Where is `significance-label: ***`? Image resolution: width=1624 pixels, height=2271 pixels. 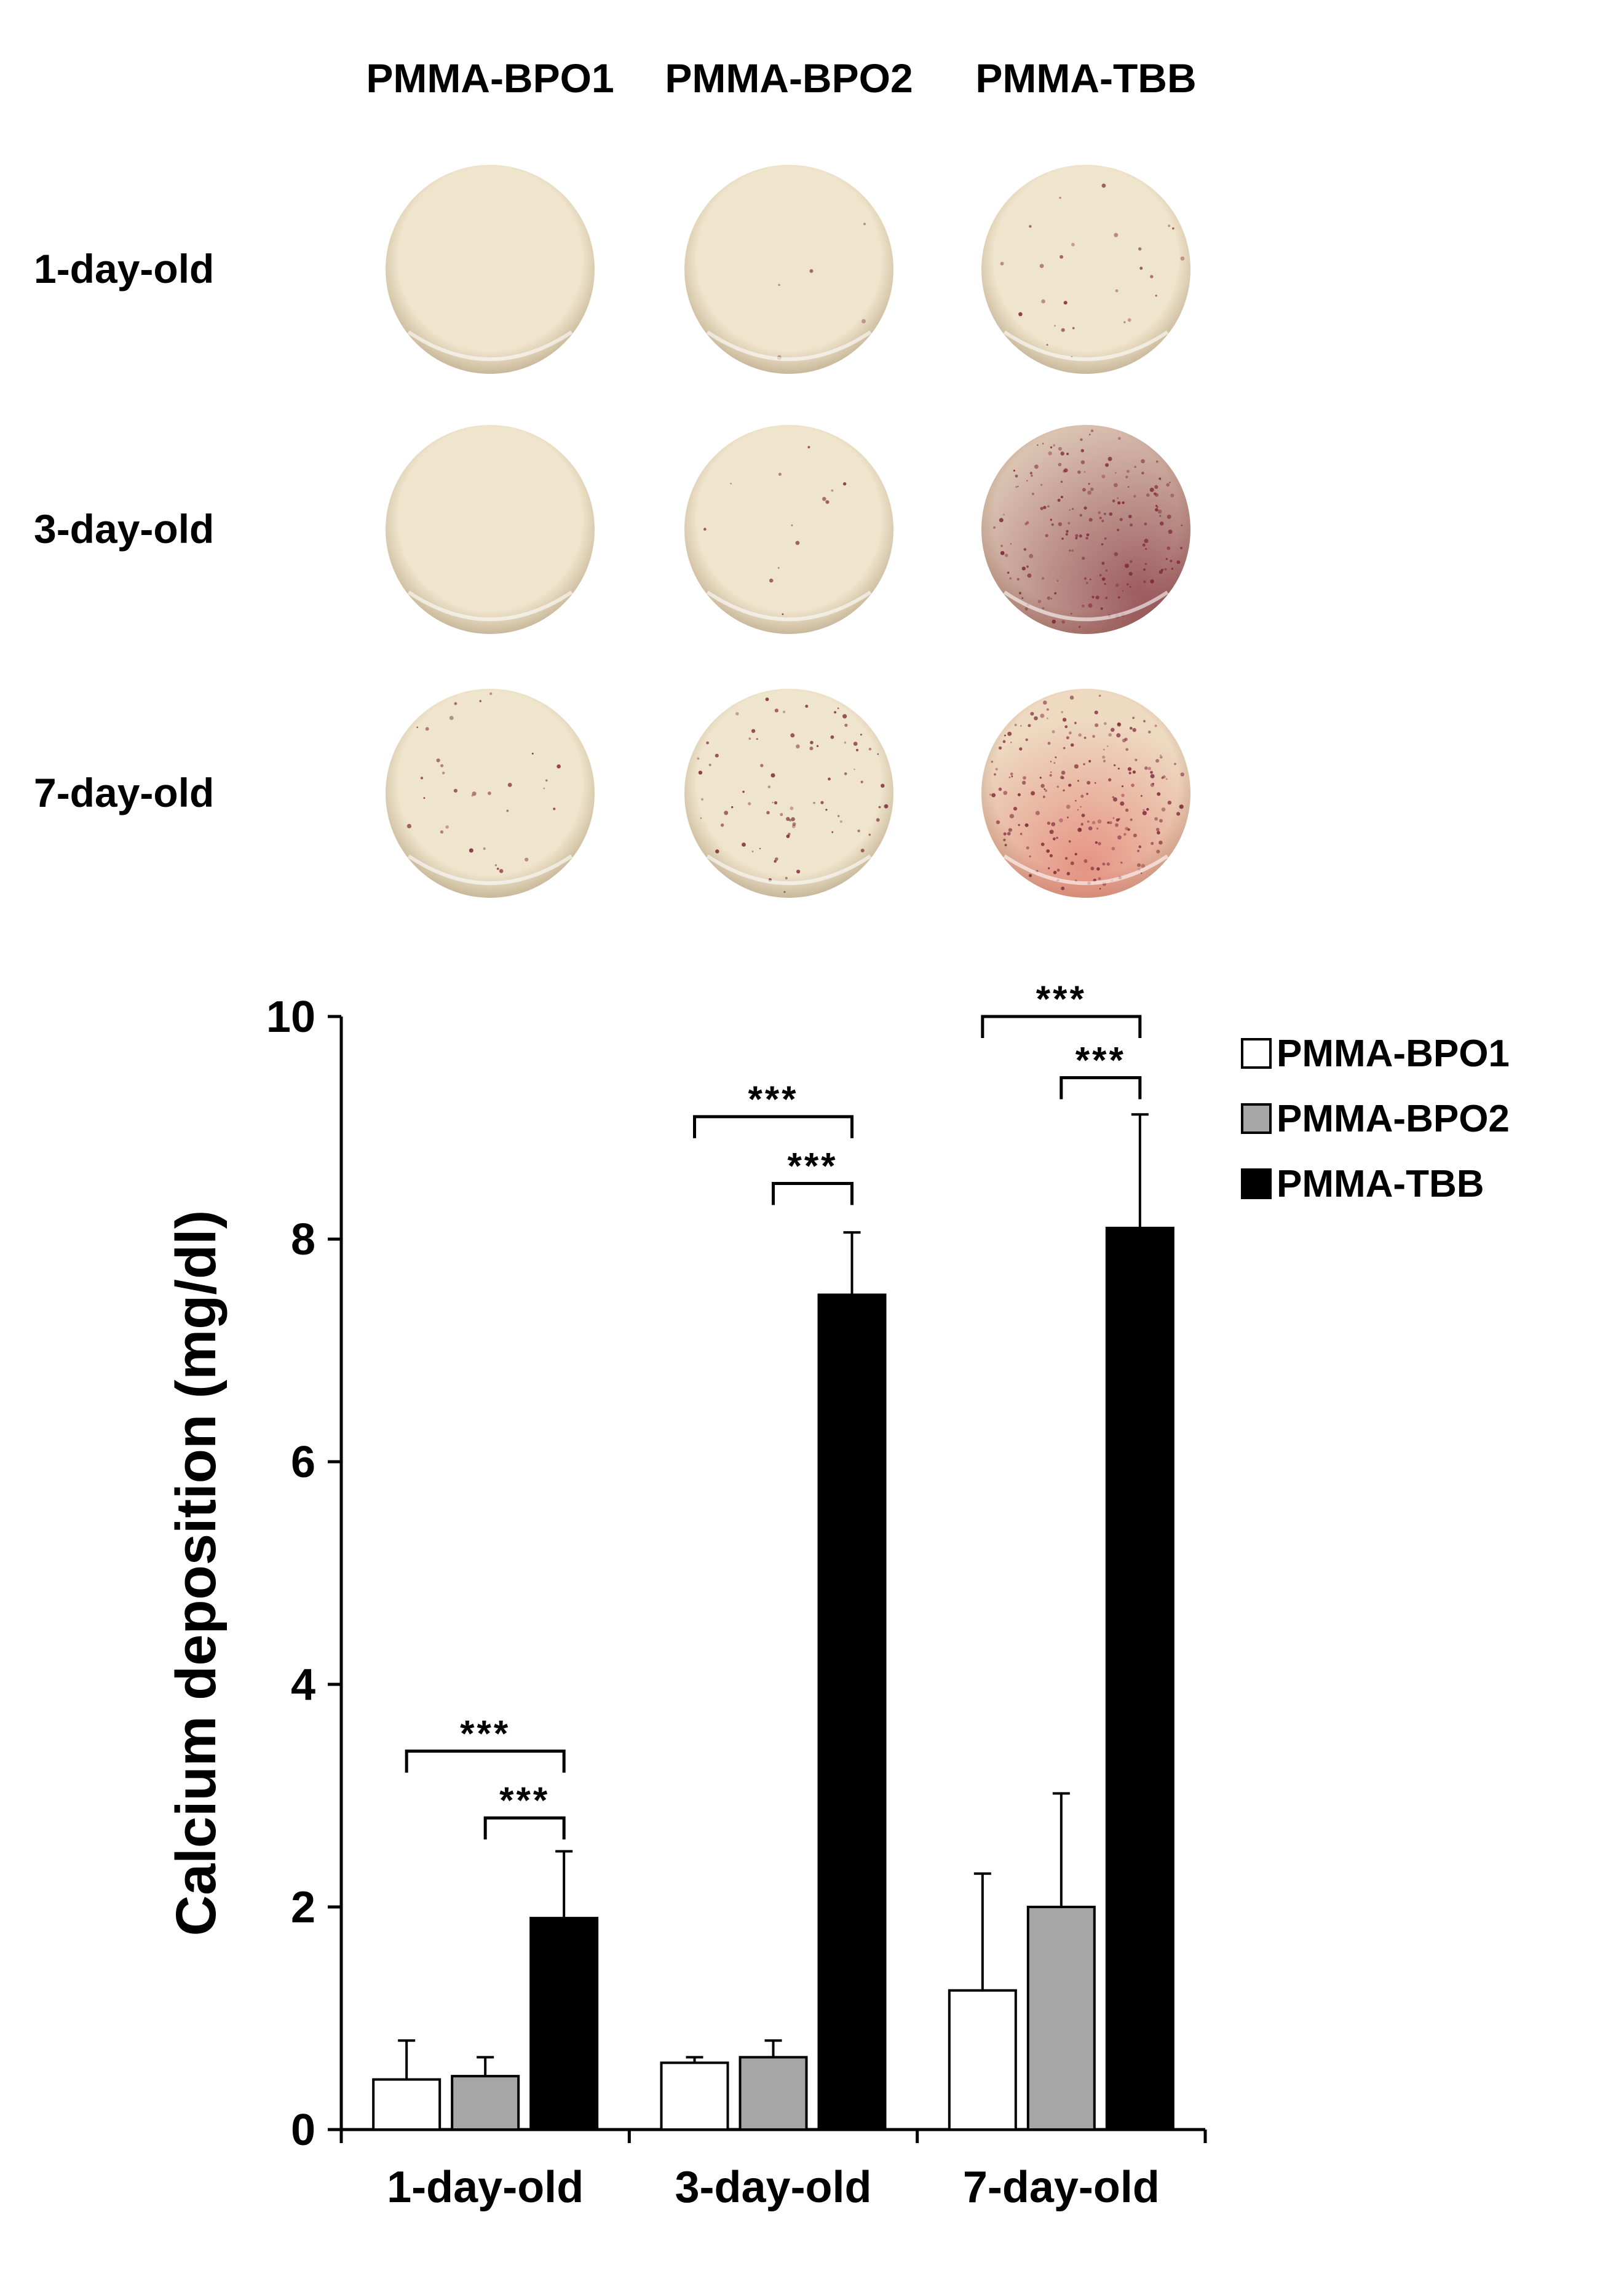
significance-label: *** is located at coordinates (813, 1166).